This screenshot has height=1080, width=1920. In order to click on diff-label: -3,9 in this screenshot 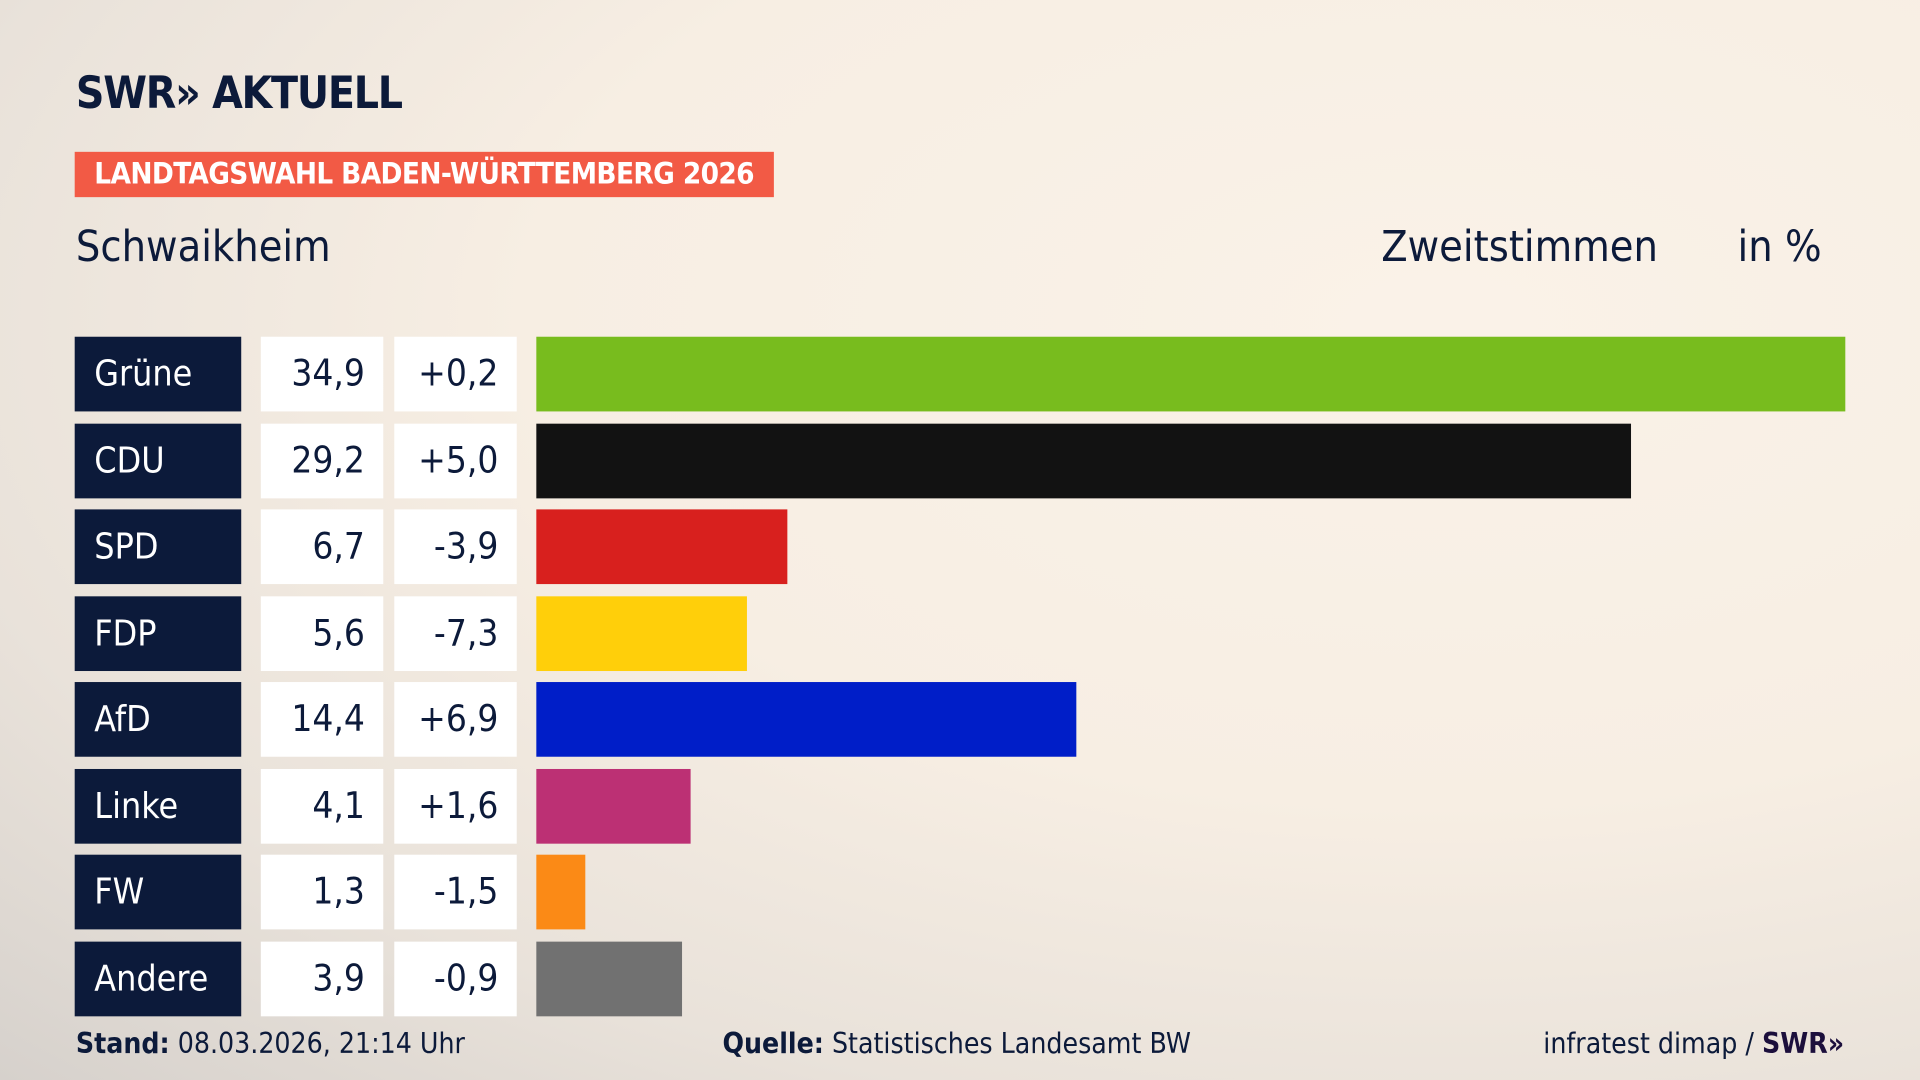, I will do `click(455, 547)`.